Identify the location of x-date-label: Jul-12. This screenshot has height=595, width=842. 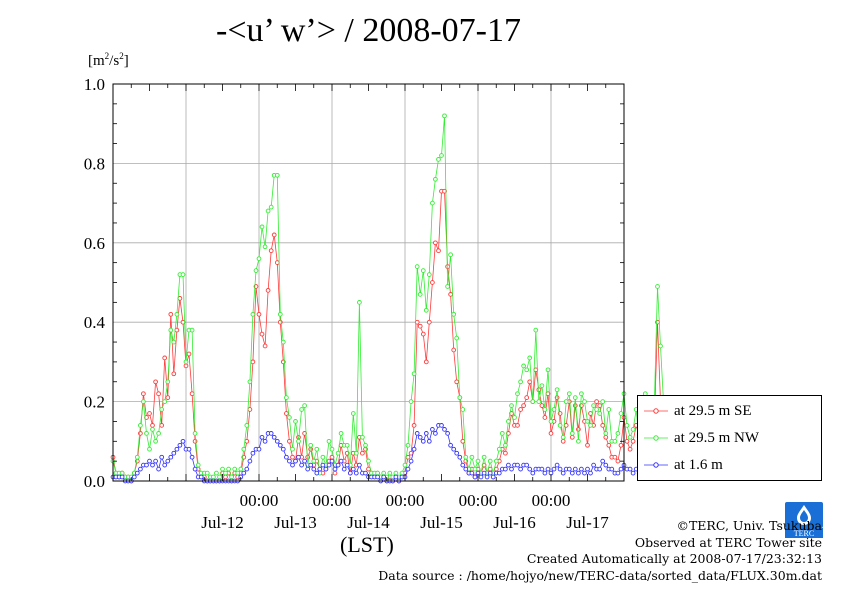
(222, 522).